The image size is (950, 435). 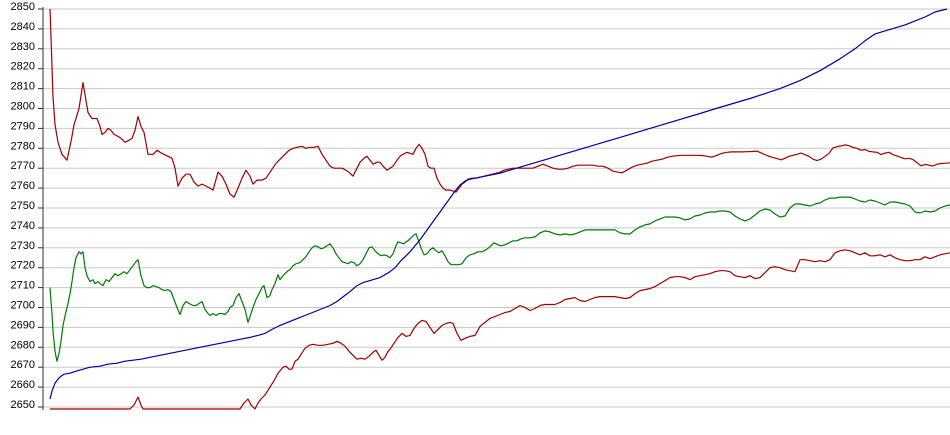 I want to click on y-axis-label: 2700, so click(x=23, y=306).